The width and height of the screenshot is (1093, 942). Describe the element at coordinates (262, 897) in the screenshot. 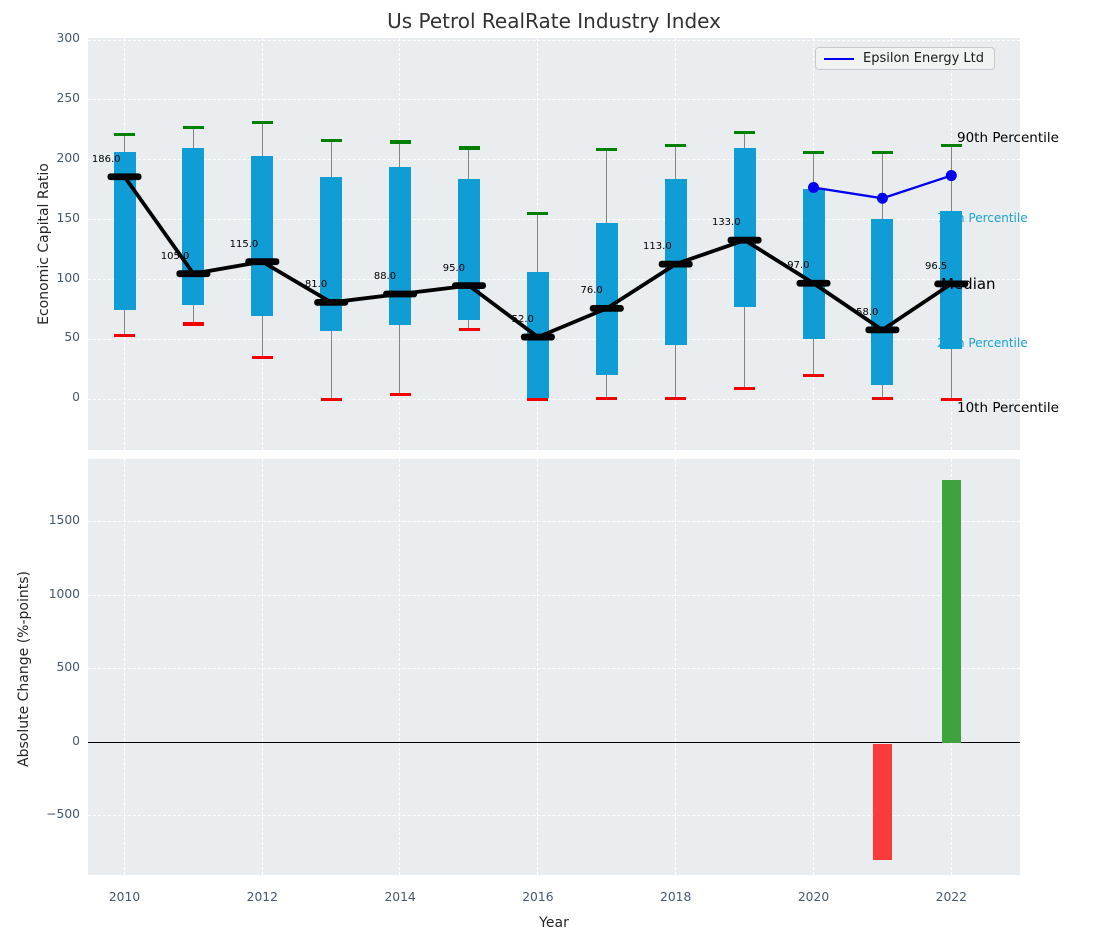

I see `x-tick-label: 2012` at that location.